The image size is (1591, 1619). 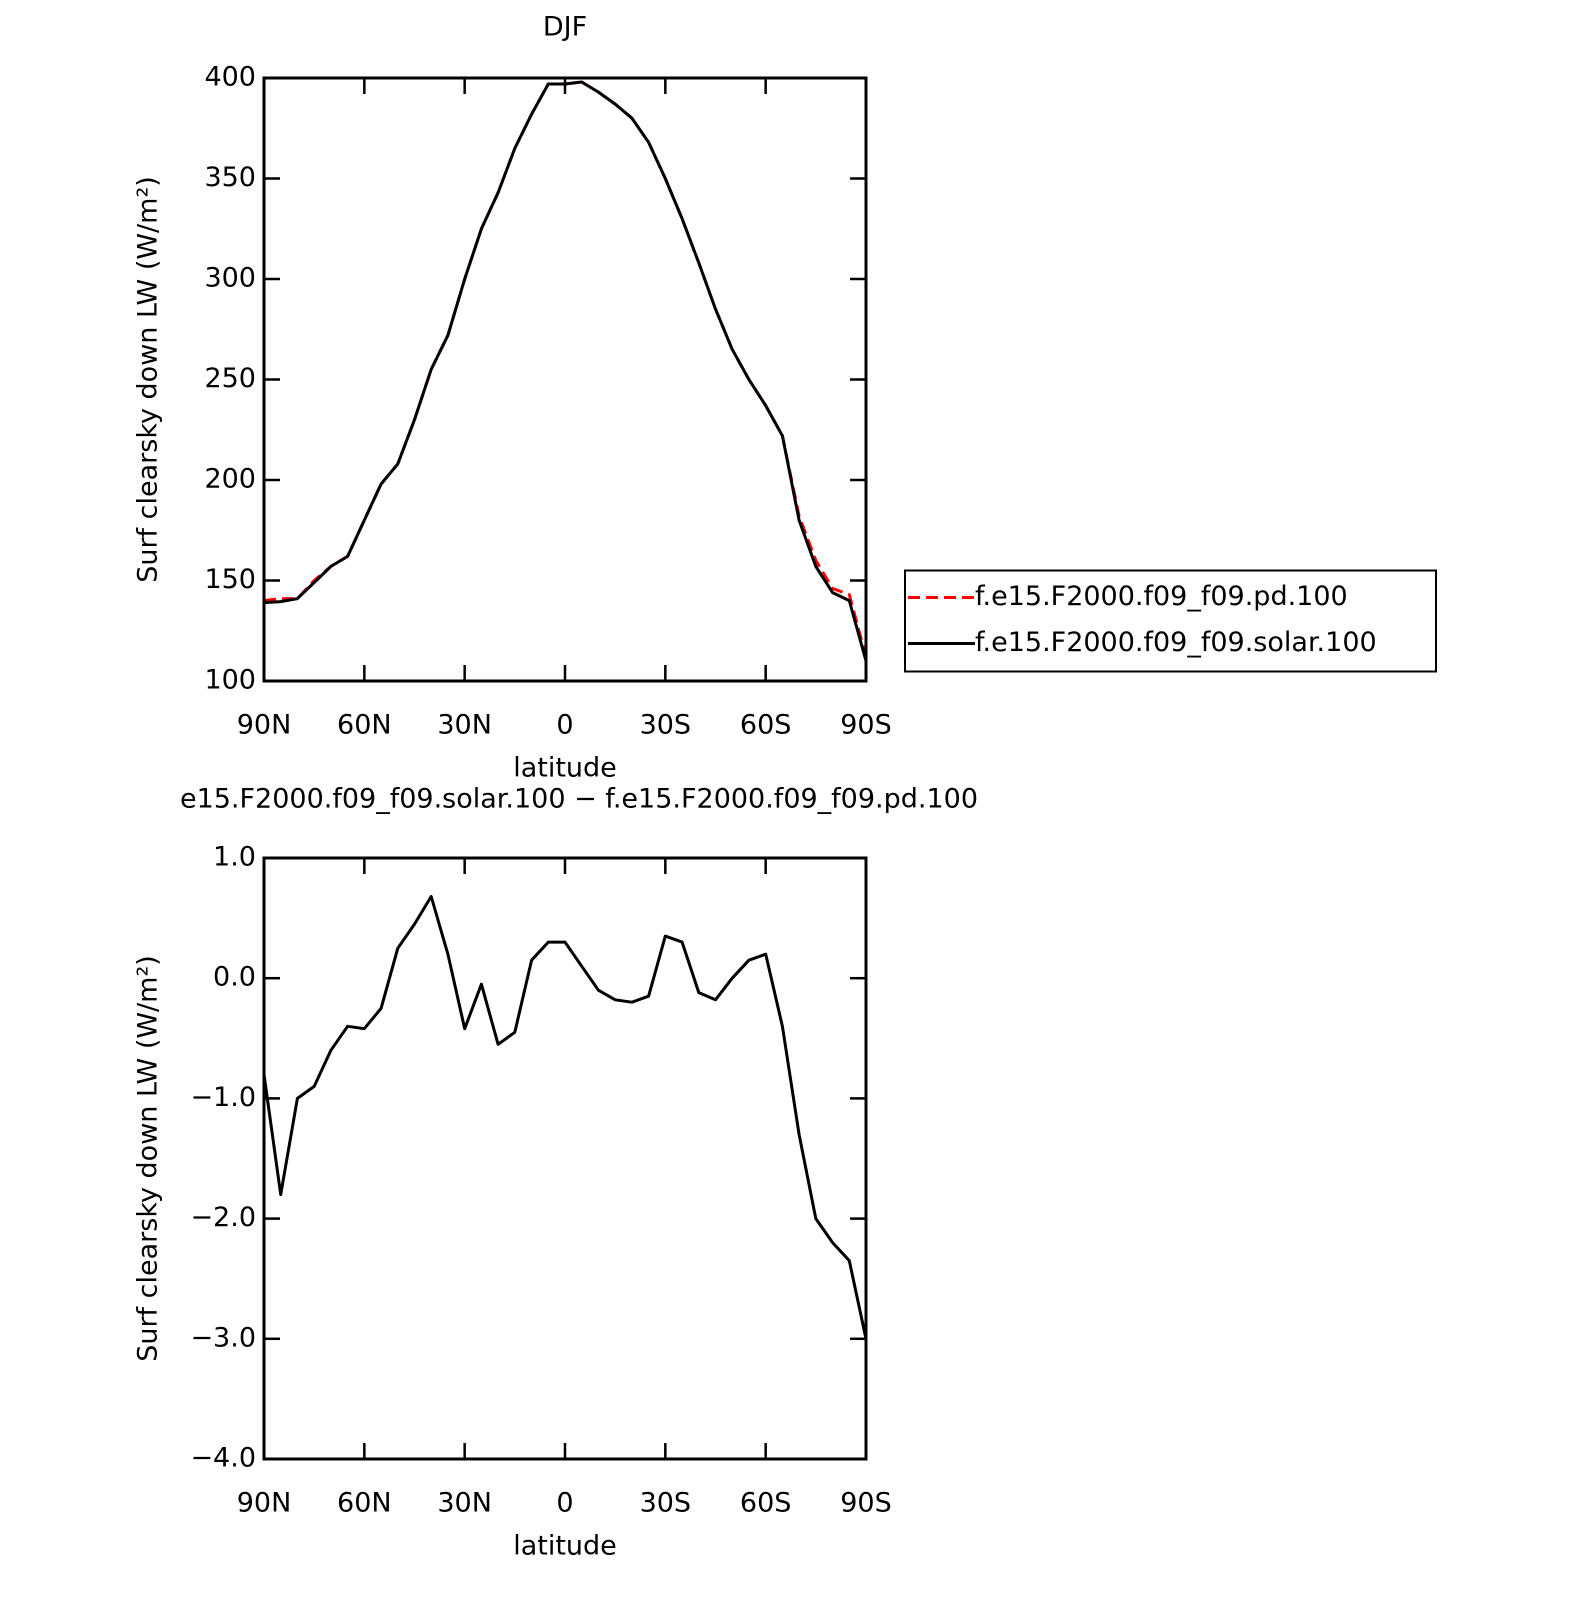 What do you see at coordinates (230, 680) in the screenshot?
I see `y-tick-label: 100` at bounding box center [230, 680].